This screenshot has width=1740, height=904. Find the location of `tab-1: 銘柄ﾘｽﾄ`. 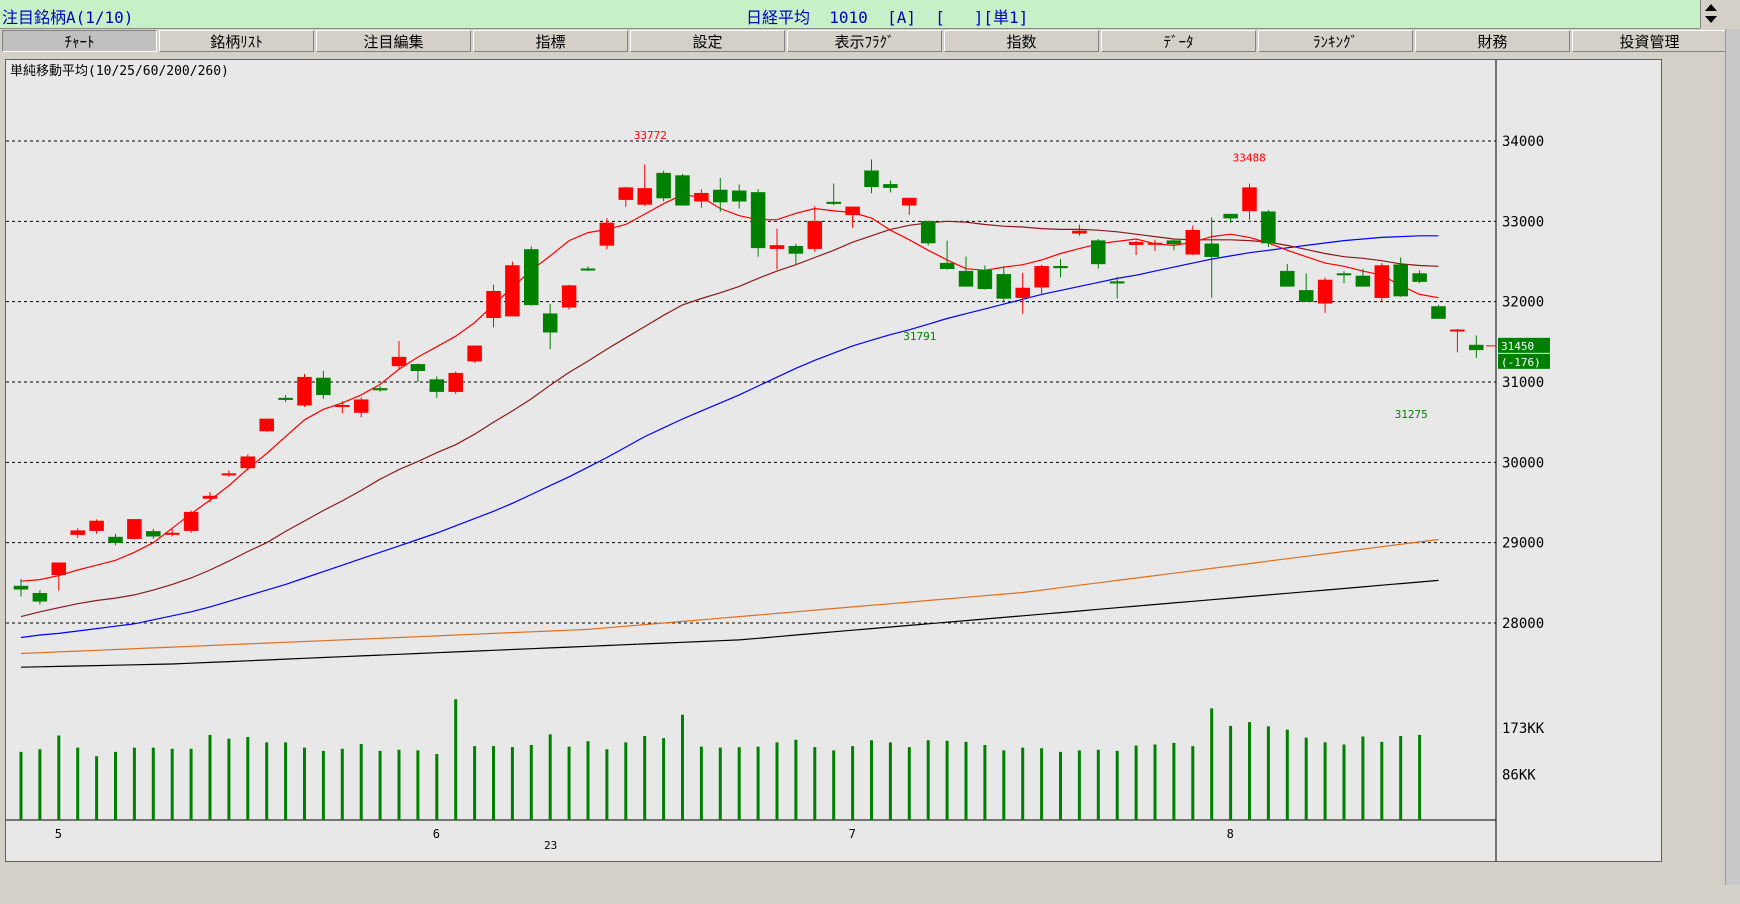

tab-1: 銘柄ﾘｽﾄ is located at coordinates (236, 41).